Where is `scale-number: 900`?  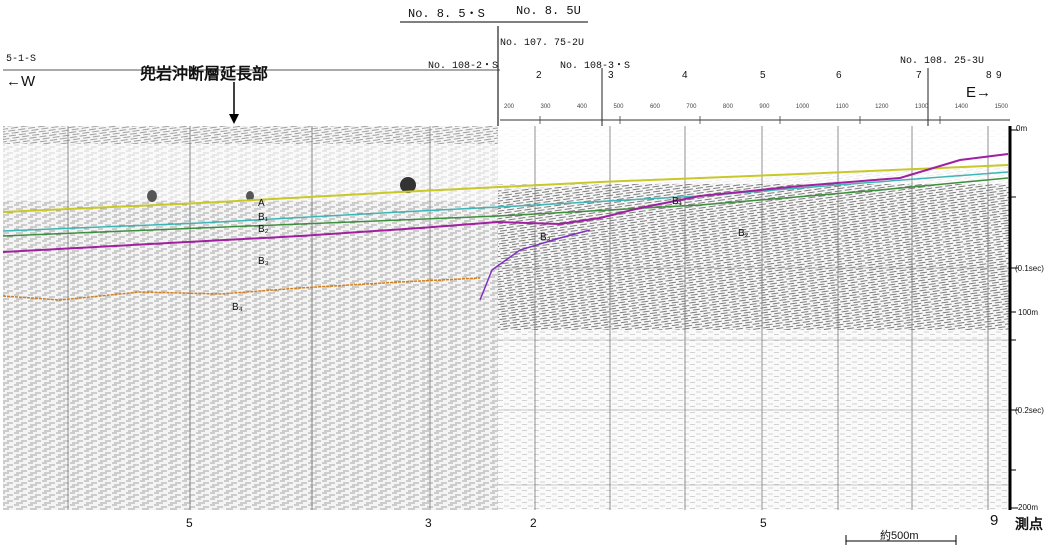
scale-number: 900 is located at coordinates (764, 107).